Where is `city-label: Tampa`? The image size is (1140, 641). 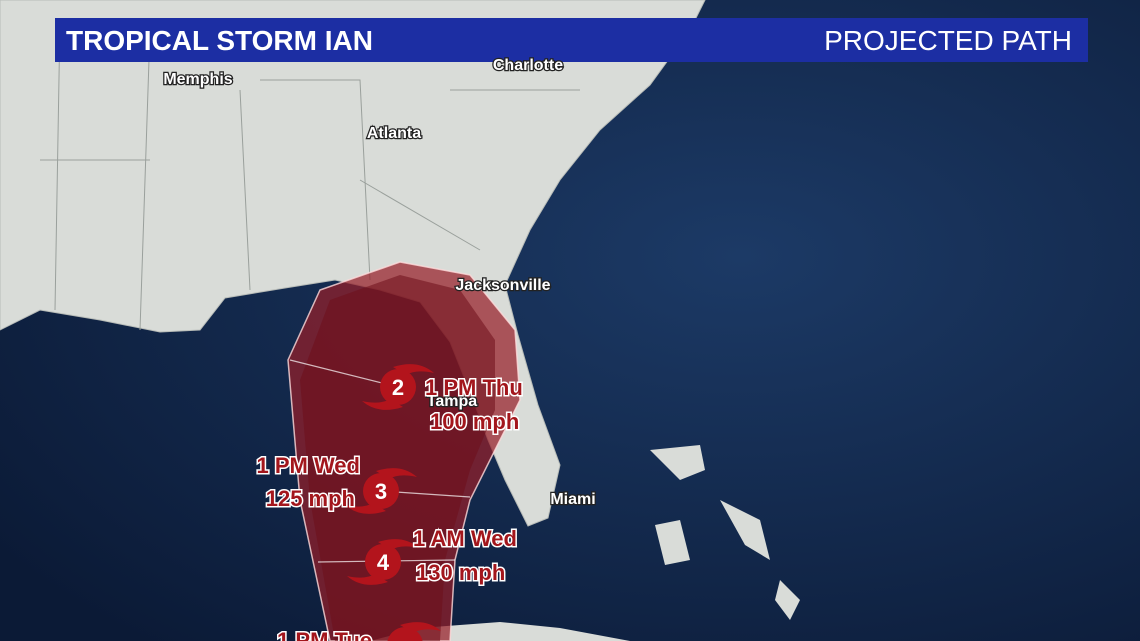 city-label: Tampa is located at coordinates (452, 401).